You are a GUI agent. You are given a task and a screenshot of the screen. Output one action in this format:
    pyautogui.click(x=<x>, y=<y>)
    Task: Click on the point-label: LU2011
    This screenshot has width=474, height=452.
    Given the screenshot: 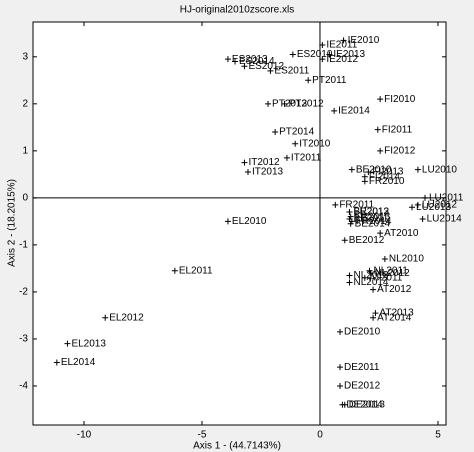 What is the action you would take?
    pyautogui.click(x=446, y=198)
    